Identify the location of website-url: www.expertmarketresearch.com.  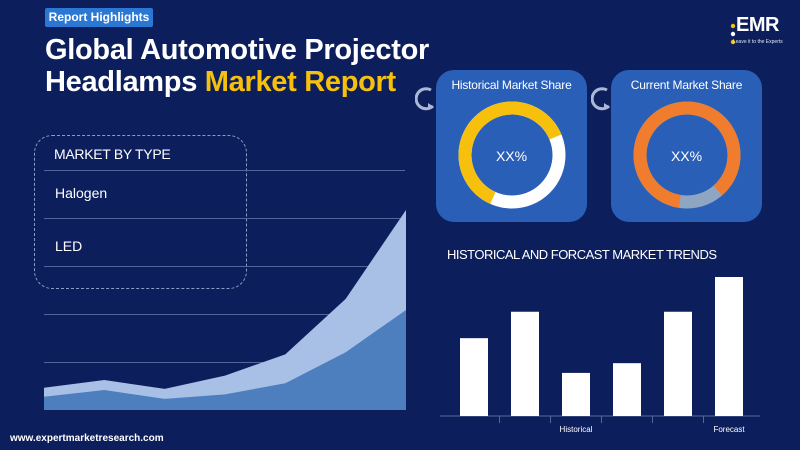
(87, 438).